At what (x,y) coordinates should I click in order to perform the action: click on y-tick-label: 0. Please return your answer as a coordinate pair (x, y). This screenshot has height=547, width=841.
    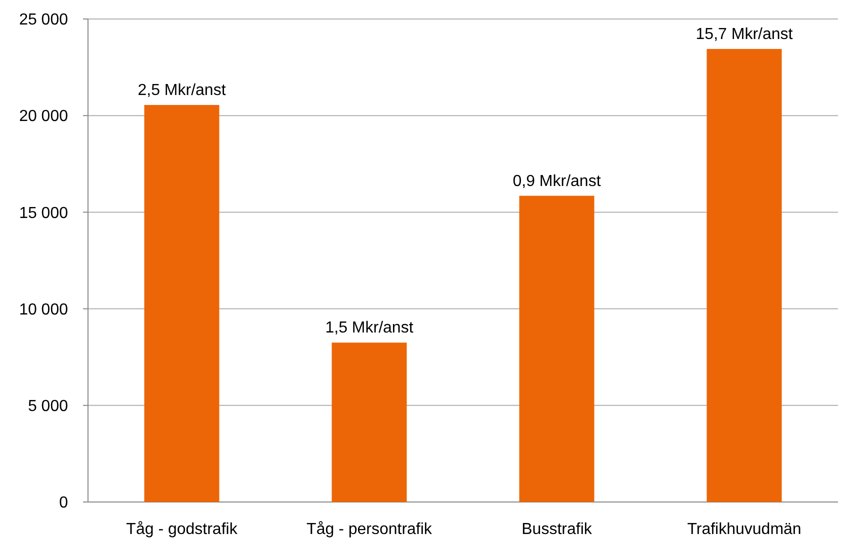
    Looking at the image, I should click on (63, 503).